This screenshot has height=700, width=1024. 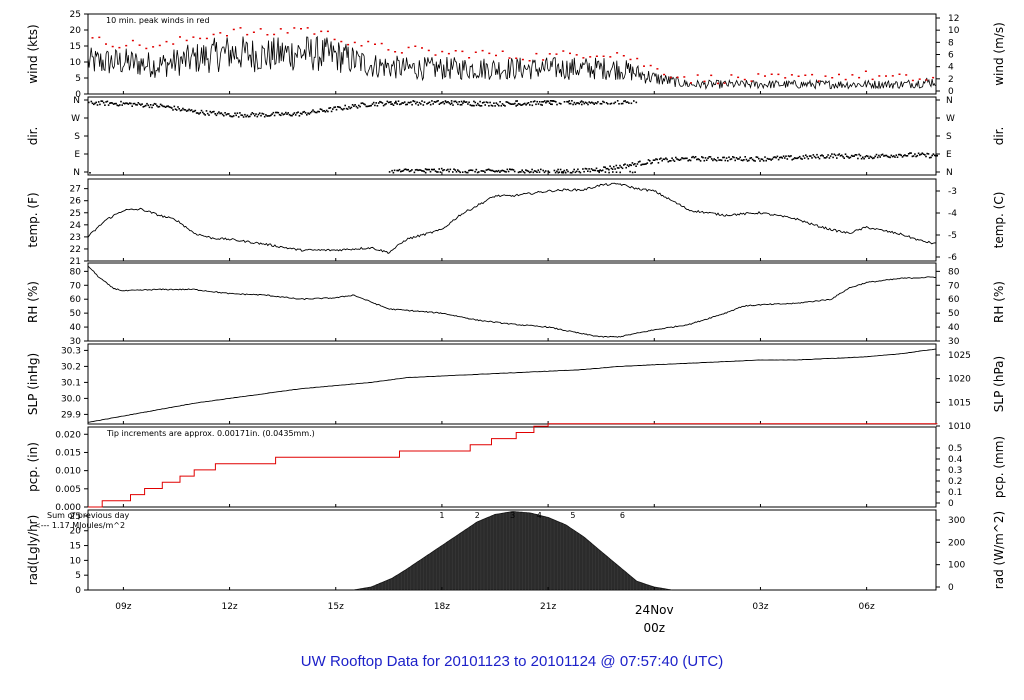 I want to click on rh-line, so click(x=512, y=301).